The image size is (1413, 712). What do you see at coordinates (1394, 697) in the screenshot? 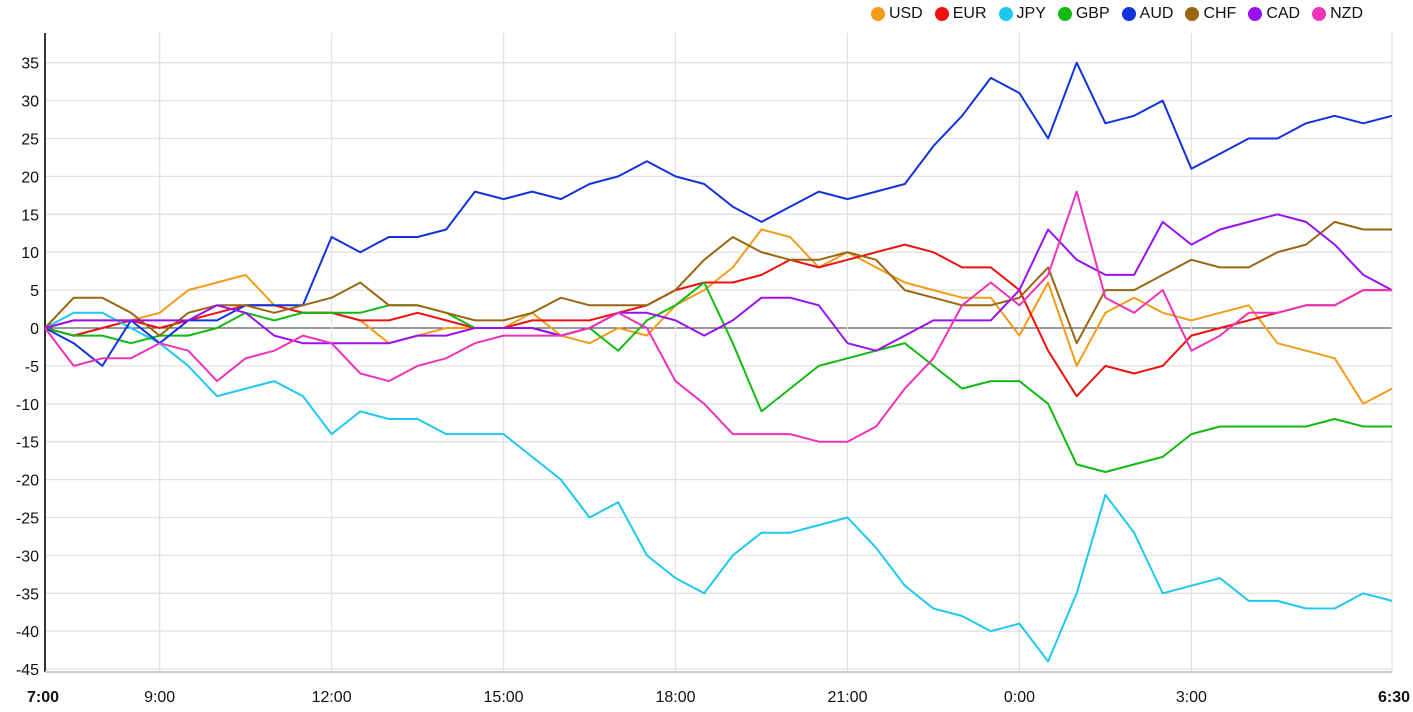
I see `x-tick-label: 6:30` at bounding box center [1394, 697].